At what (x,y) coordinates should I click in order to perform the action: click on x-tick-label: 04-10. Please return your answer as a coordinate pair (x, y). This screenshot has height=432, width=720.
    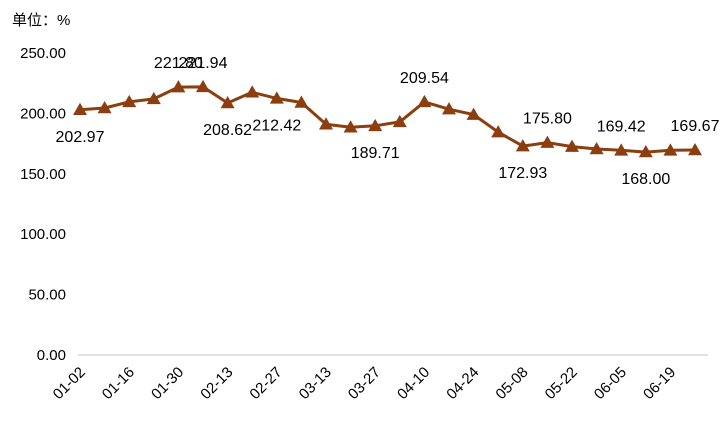
    Looking at the image, I should click on (413, 383).